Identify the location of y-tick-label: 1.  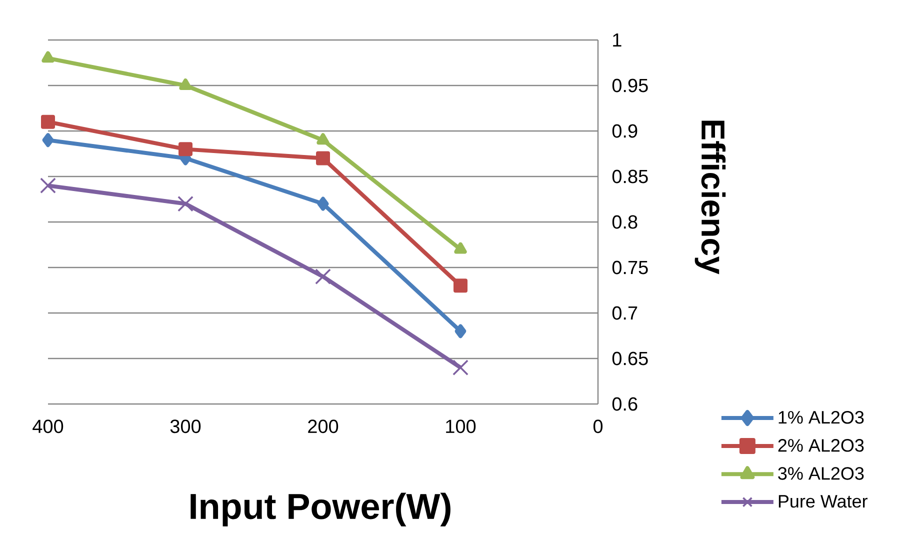
(617, 40).